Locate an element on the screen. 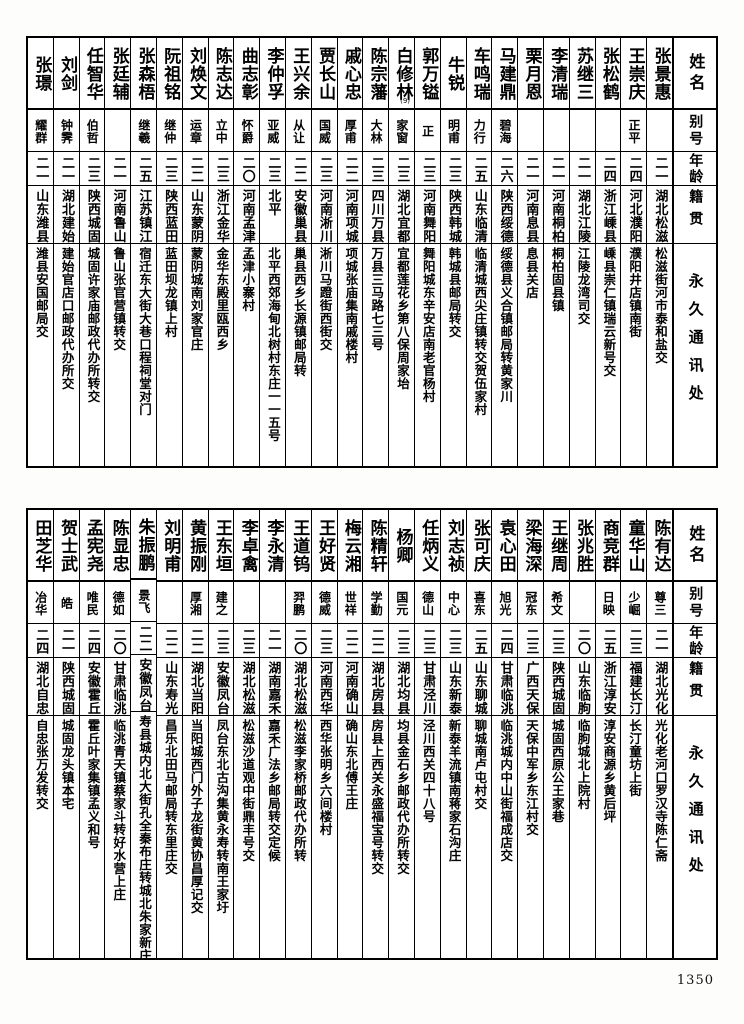 Image resolution: width=744 pixels, height=1024 pixels. person-alias-text: 立中 is located at coordinates (221, 131).